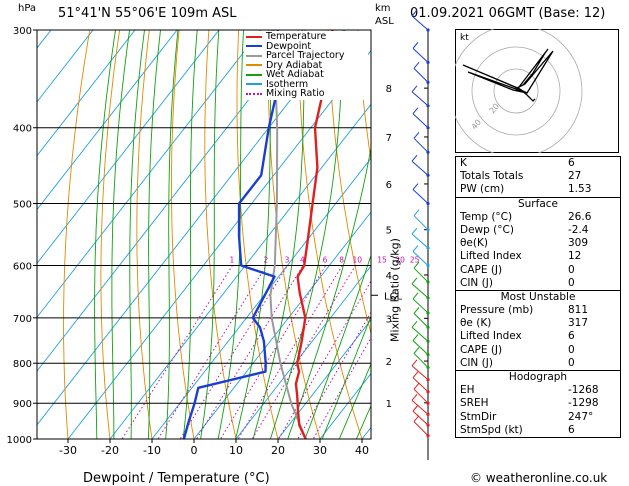 Image resolution: width=629 pixels, height=486 pixels. What do you see at coordinates (389, 138) in the screenshot?
I see `km-tick-label: 7` at bounding box center [389, 138].